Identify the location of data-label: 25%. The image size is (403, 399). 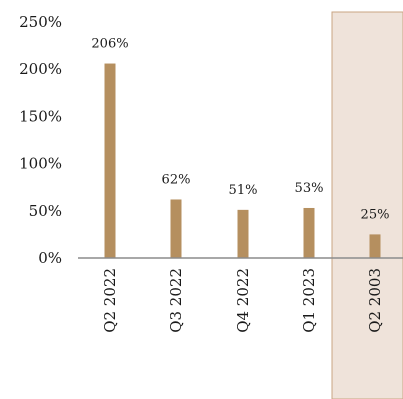
(375, 214).